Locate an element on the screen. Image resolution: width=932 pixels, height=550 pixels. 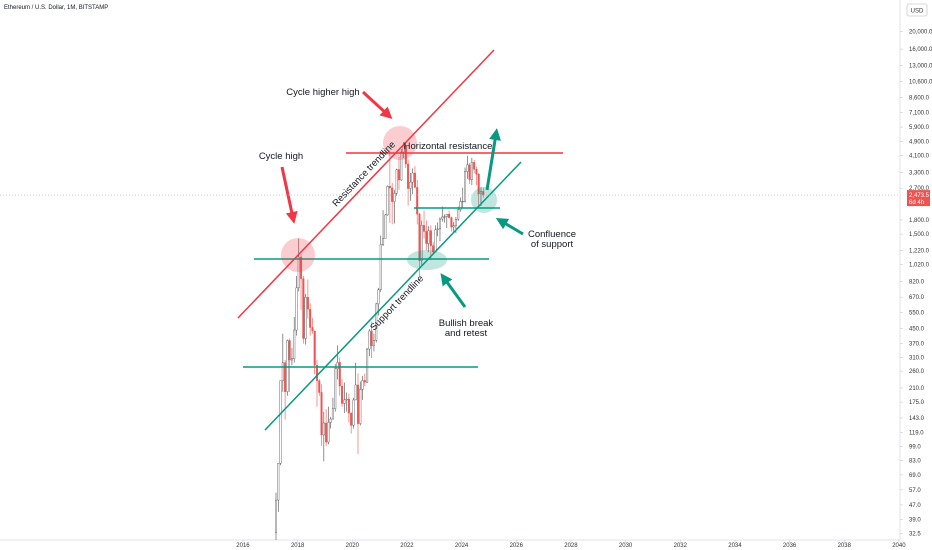
x-tick-label: 2036 is located at coordinates (790, 546).